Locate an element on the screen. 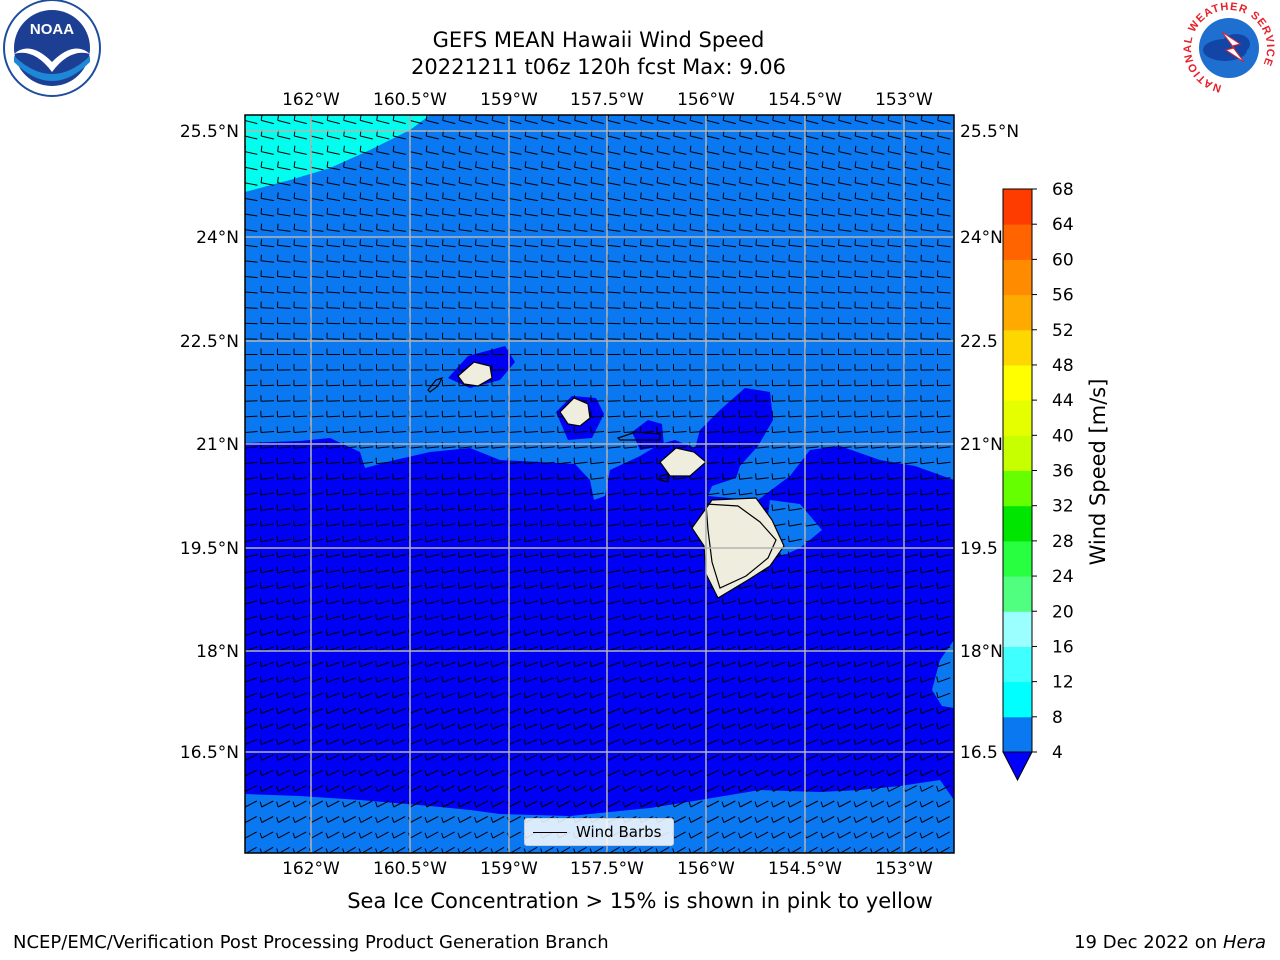 Image resolution: width=1280 pixels, height=960 pixels. colorbar-tick-label: 20 is located at coordinates (1063, 612).